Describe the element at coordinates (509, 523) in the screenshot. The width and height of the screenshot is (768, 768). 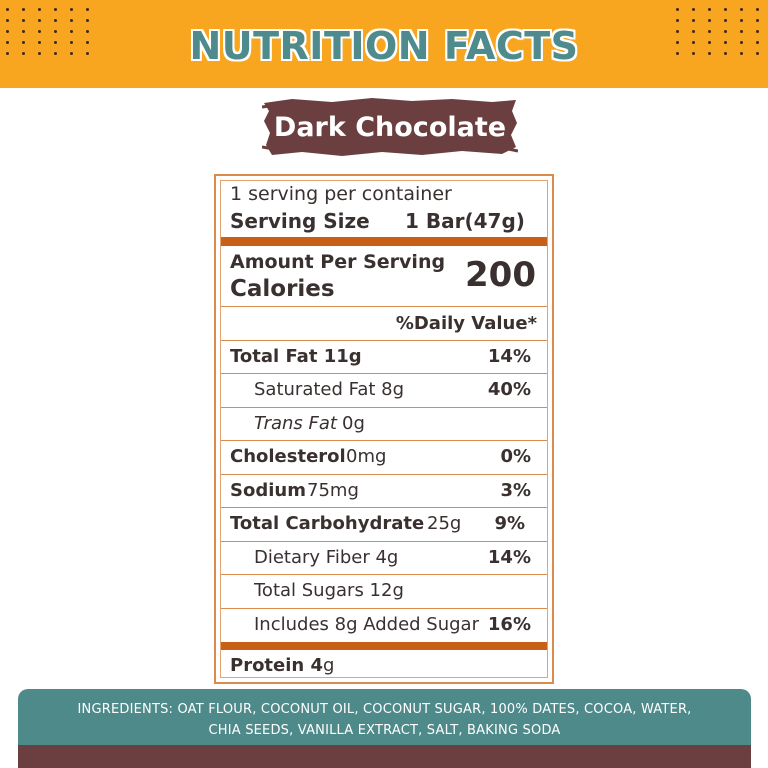
I see `total-carbohydrate-dv: 9%` at that location.